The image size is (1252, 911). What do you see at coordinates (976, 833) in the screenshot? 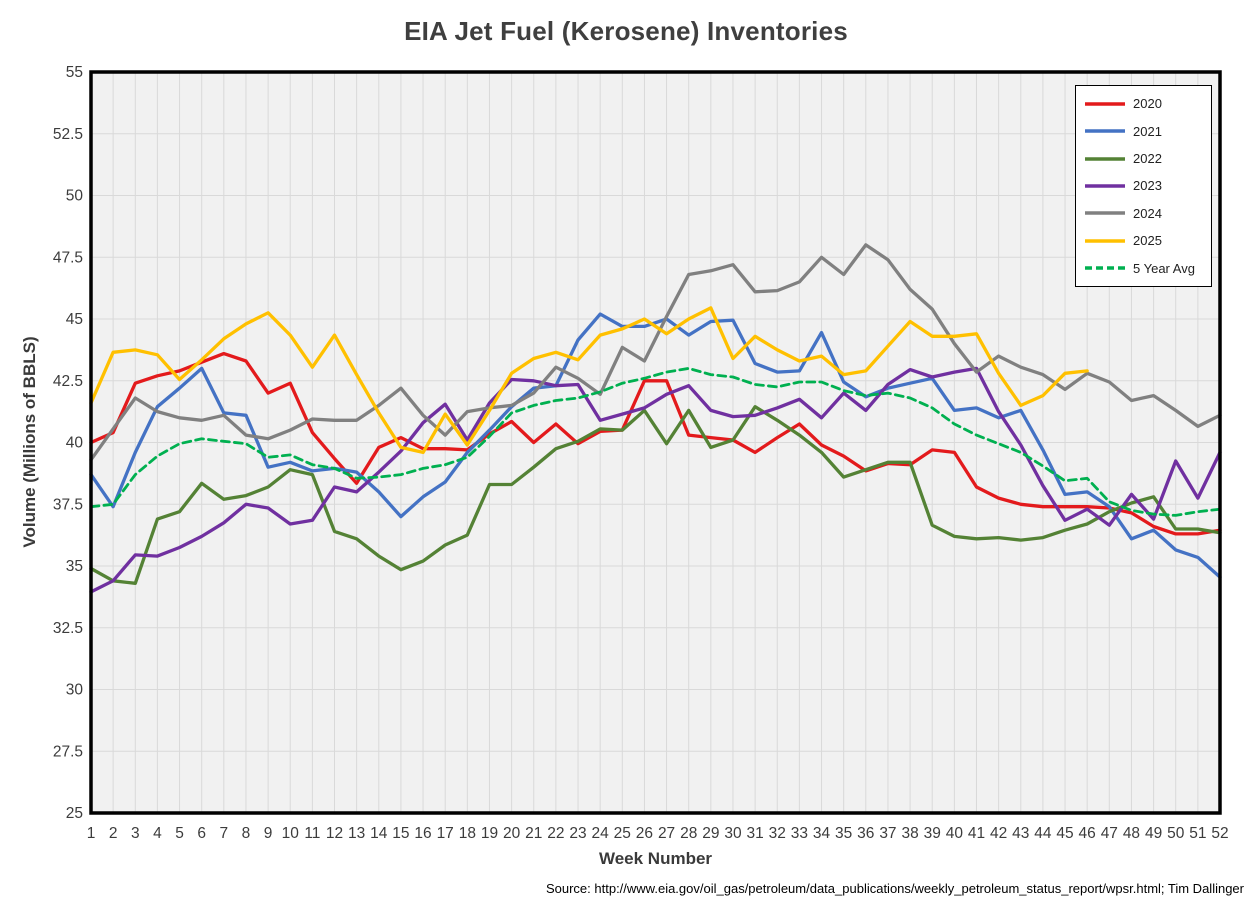
I see `x-tick-label: 41` at bounding box center [976, 833].